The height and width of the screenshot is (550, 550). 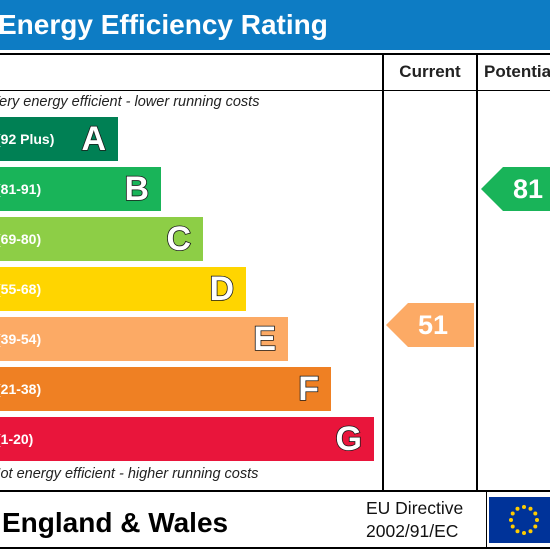 What do you see at coordinates (528, 189) in the screenshot?
I see `potential-rating-value: 81` at bounding box center [528, 189].